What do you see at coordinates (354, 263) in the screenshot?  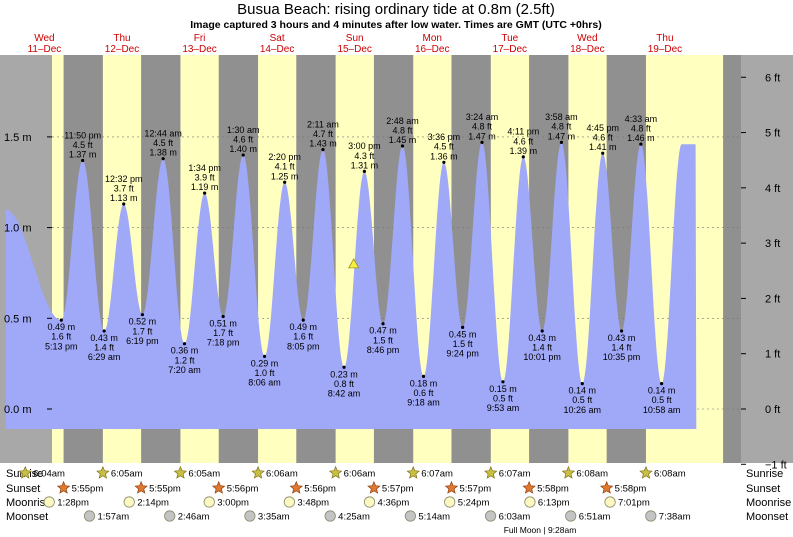 I see `current-level-triangle` at bounding box center [354, 263].